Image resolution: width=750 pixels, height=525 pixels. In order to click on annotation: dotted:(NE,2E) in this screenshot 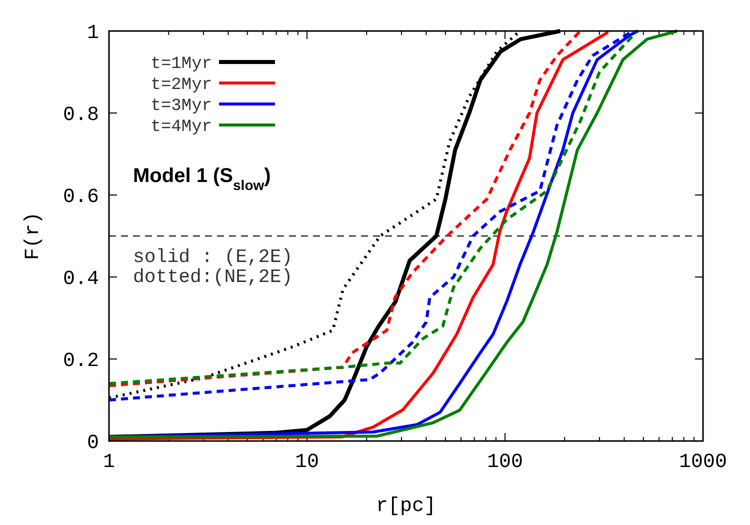, I will do `click(213, 277)`.